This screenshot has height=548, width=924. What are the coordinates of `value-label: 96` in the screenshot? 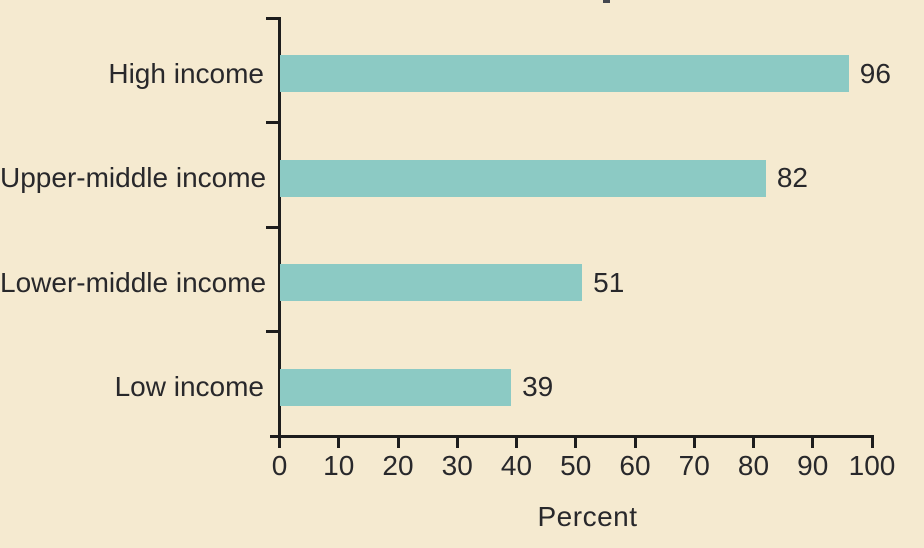 It's located at (875, 73).